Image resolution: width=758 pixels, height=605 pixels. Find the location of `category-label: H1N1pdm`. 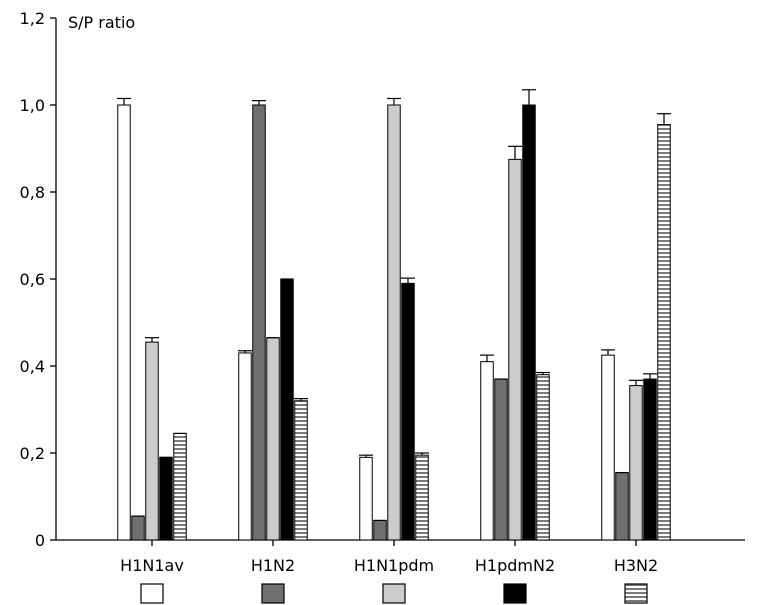

category-label: H1N1pdm is located at coordinates (394, 565).